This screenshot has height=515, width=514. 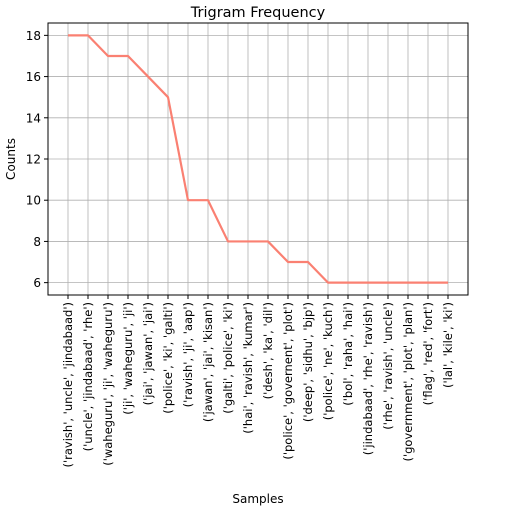 I want to click on x-tick-label: ('jawan', 'jai', 'kisan'), so click(x=208, y=362).